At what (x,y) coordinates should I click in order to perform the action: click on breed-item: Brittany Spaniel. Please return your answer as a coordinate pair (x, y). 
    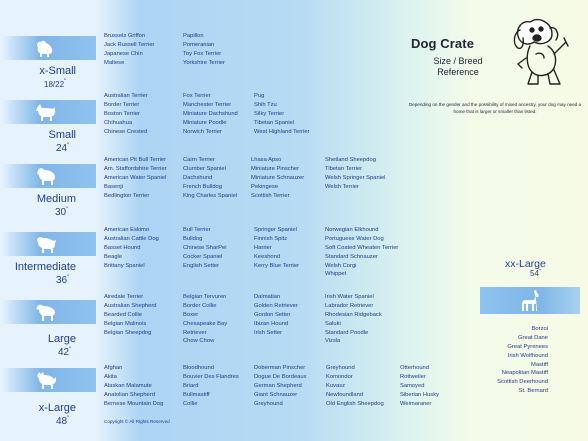
    Looking at the image, I should click on (124, 265).